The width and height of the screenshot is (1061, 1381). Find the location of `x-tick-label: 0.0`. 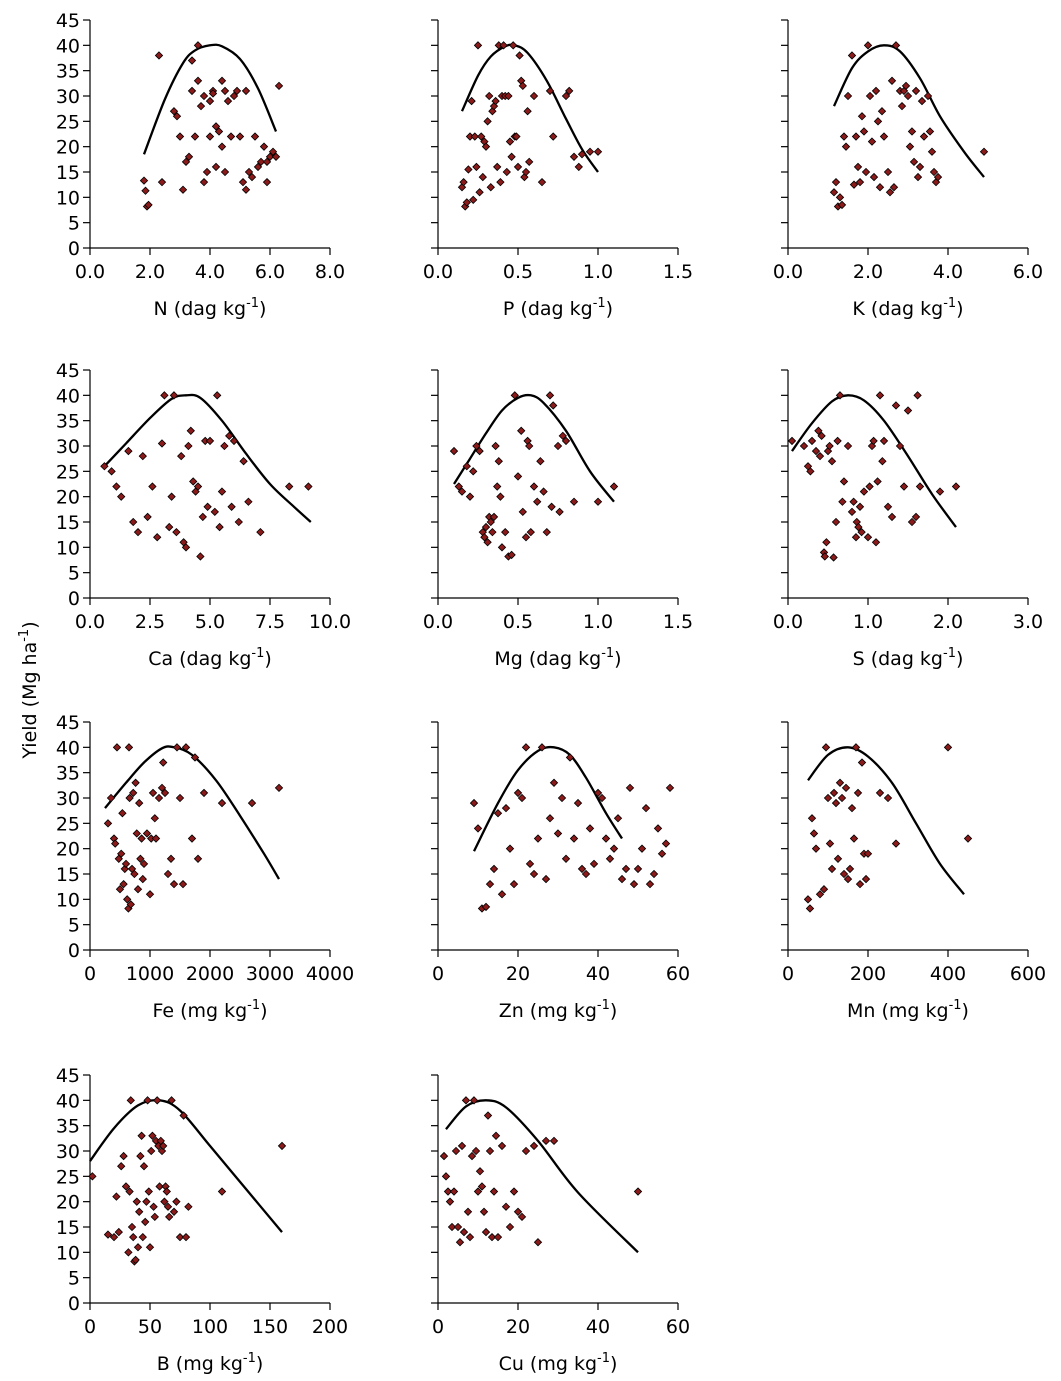

x-tick-label: 0.0 is located at coordinates (788, 622).